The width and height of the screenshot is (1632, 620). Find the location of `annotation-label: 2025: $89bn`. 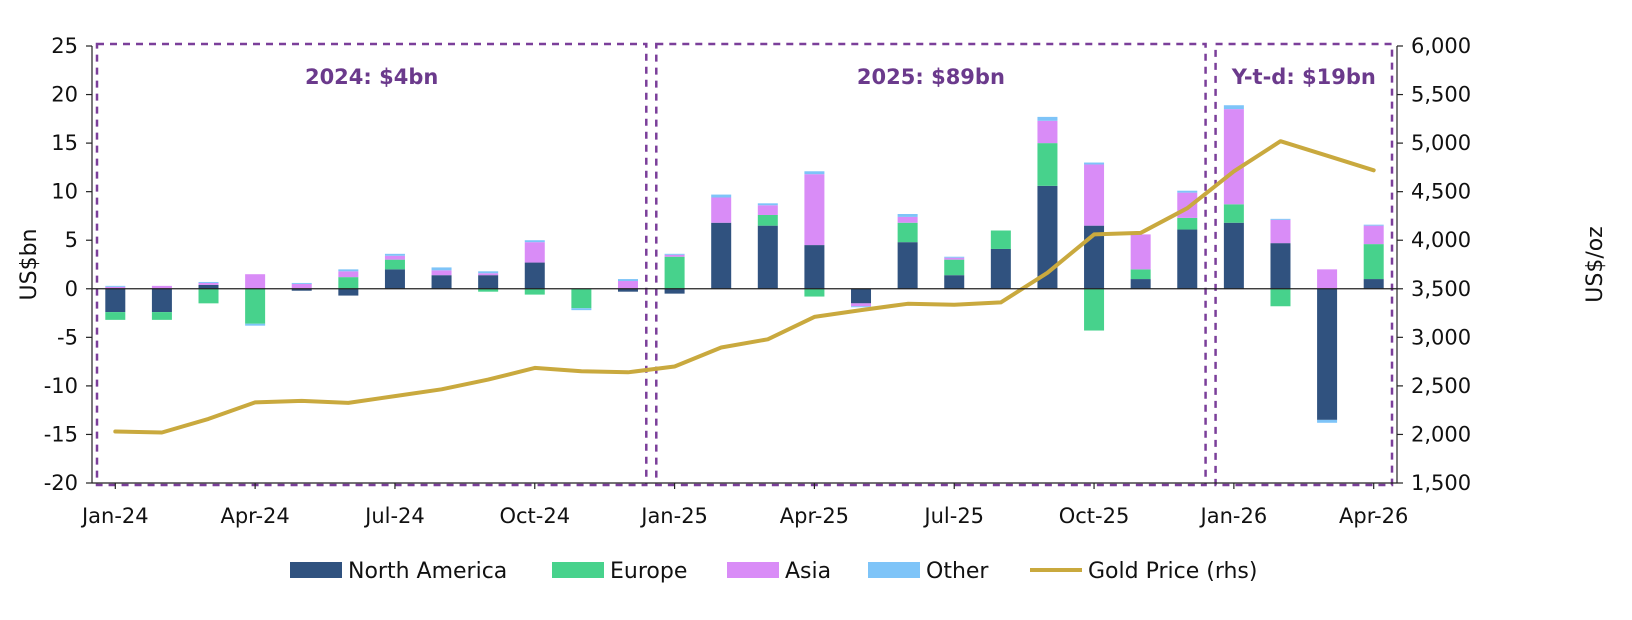

annotation-label: 2025: $89bn is located at coordinates (931, 77).